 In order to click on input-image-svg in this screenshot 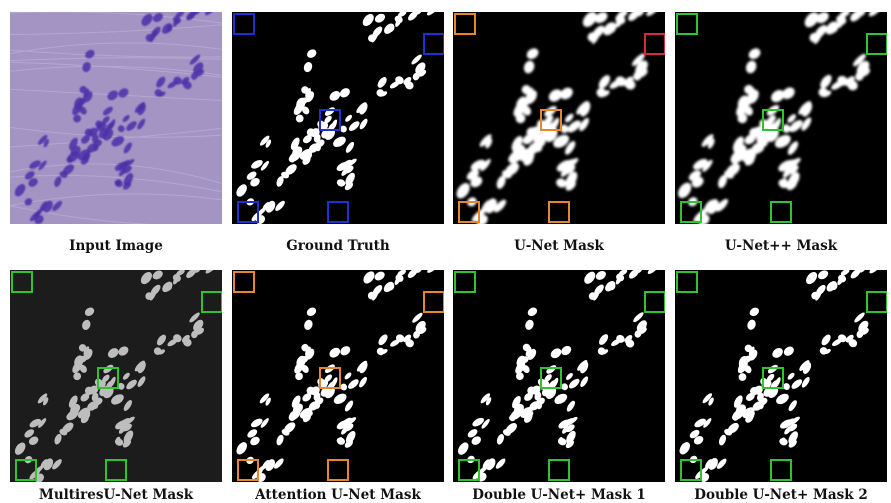, I will do `click(116, 118)`.